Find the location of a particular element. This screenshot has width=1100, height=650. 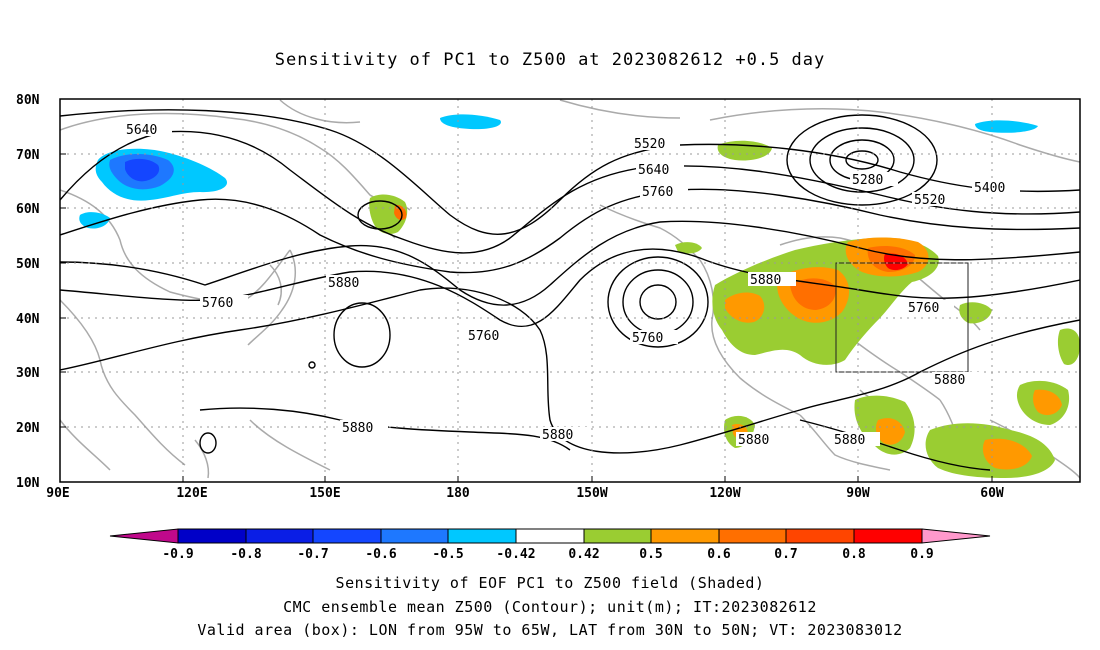

colorbar-label: -0.6 is located at coordinates (380, 554).